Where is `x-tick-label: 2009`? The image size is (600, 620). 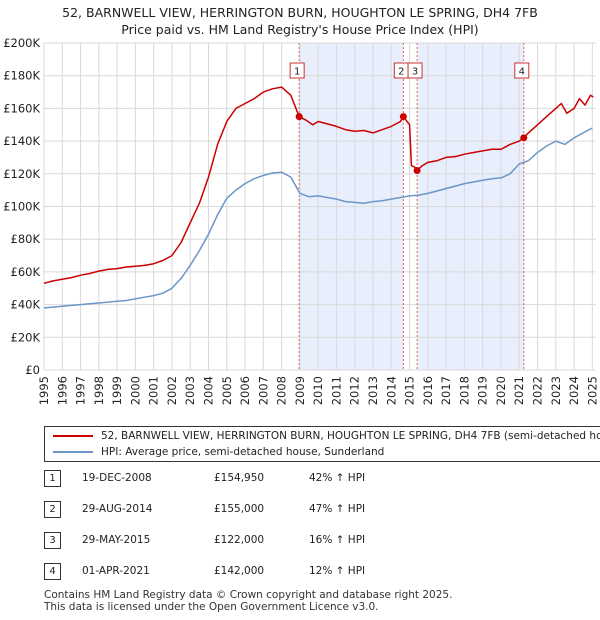
x-tick-label: 2009 is located at coordinates (300, 390).